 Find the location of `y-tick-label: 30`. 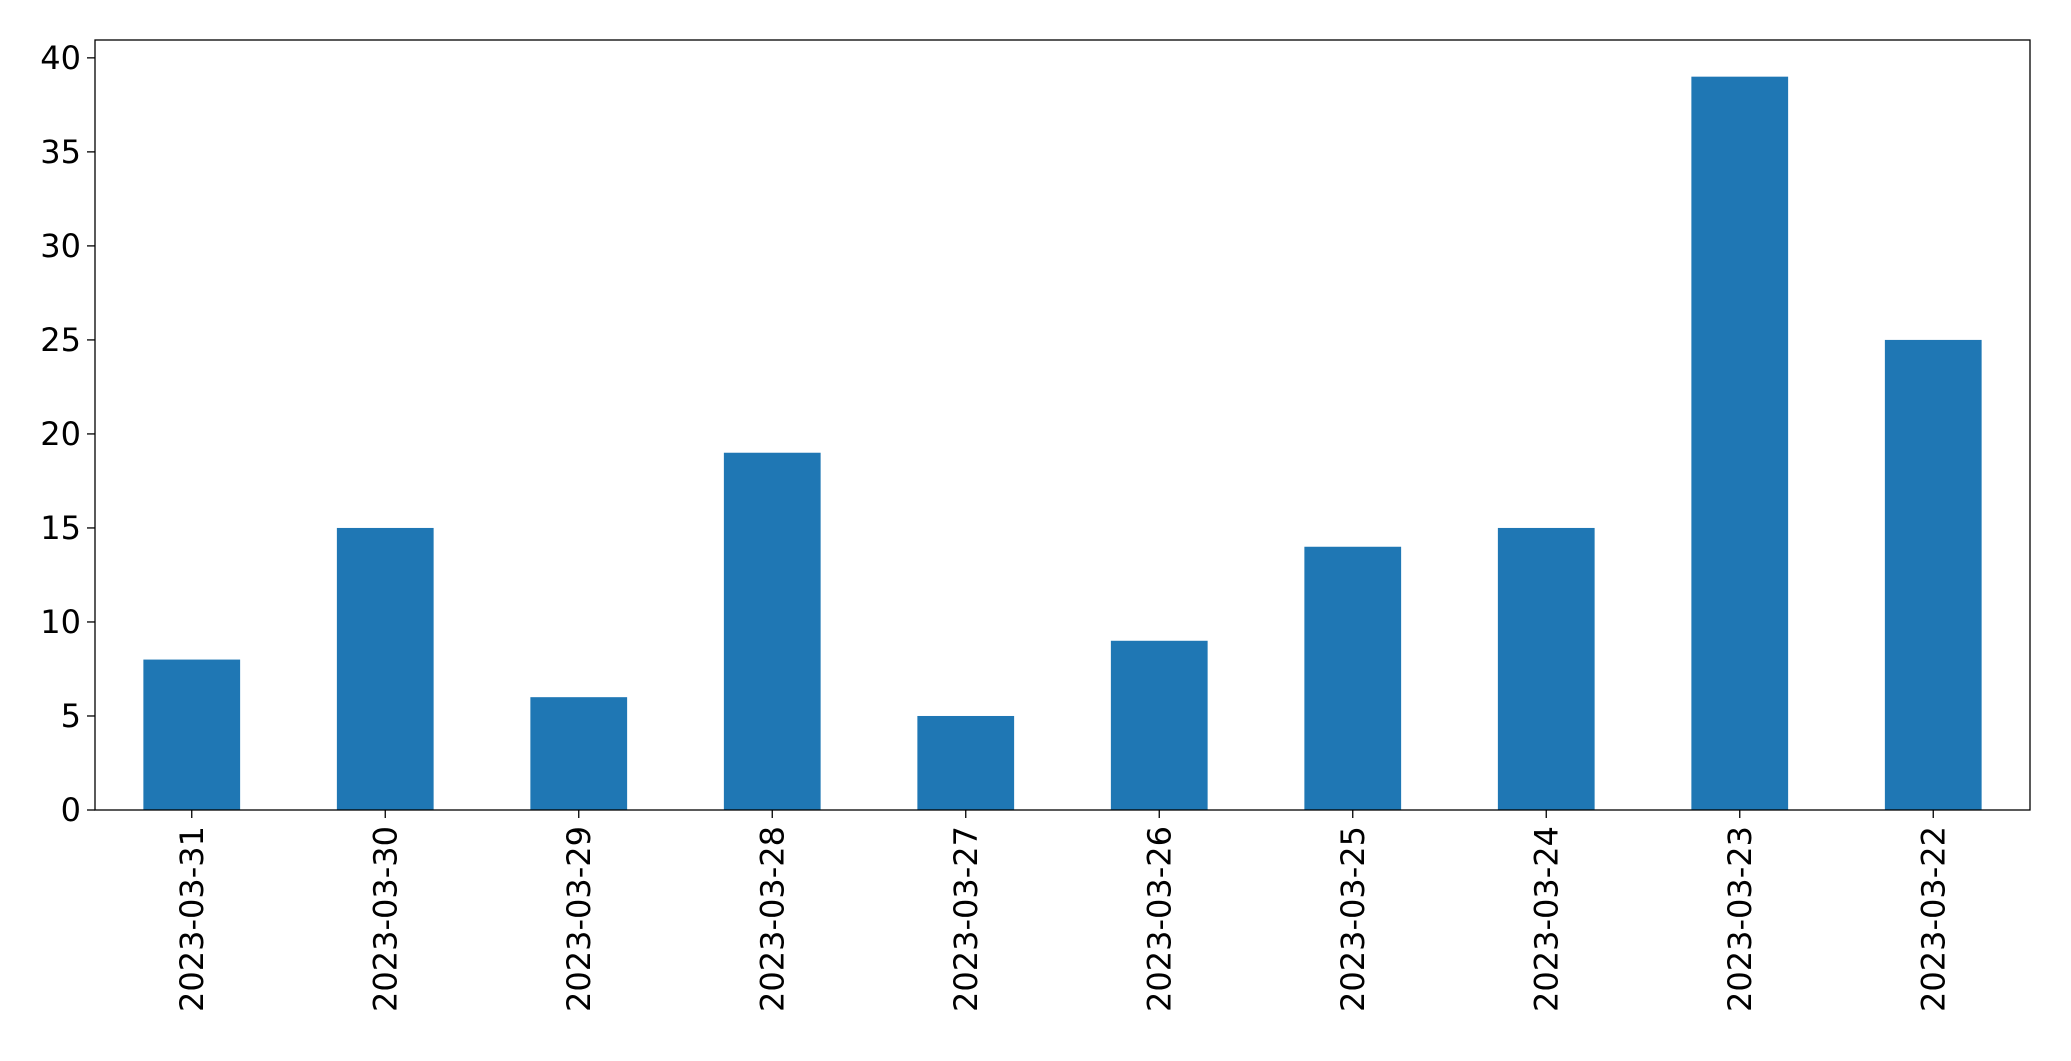

y-tick-label: 30 is located at coordinates (60, 246).